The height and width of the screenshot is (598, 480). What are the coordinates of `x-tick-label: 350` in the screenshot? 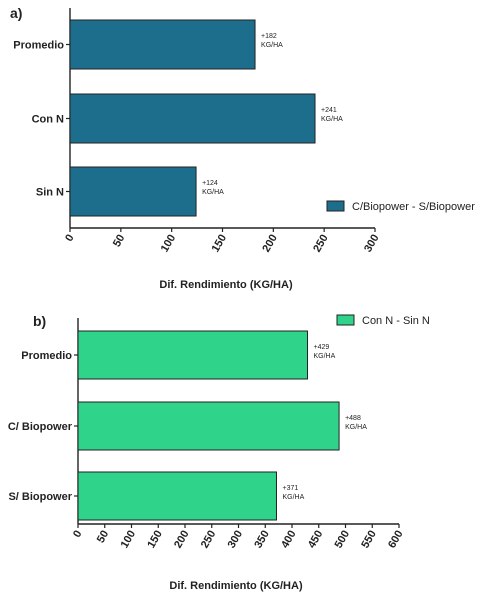 It's located at (262, 540).